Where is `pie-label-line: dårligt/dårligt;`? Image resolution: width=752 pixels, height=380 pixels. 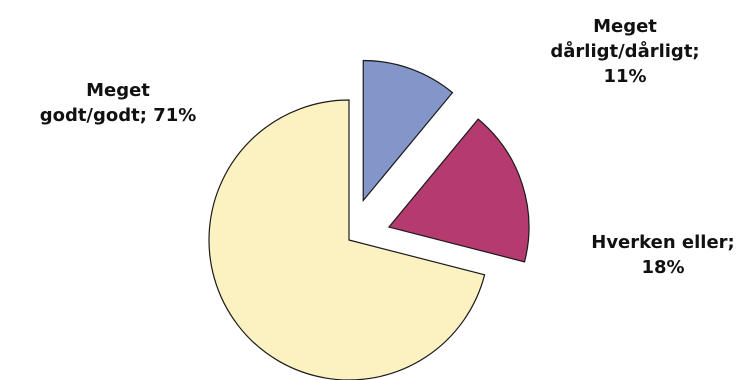 pie-label-line: dårligt/dårligt; is located at coordinates (624, 51).